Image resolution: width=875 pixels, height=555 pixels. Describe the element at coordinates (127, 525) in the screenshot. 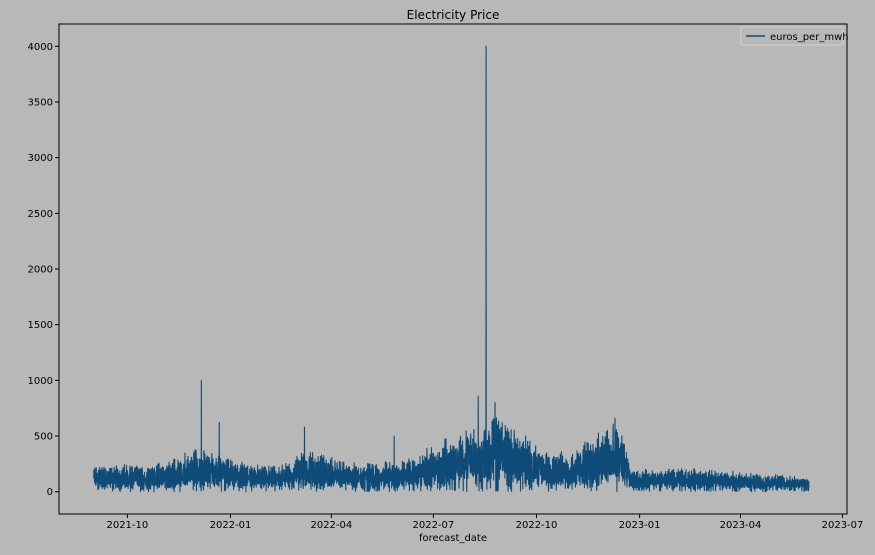

I see `x-tick-label: 2021-10` at that location.